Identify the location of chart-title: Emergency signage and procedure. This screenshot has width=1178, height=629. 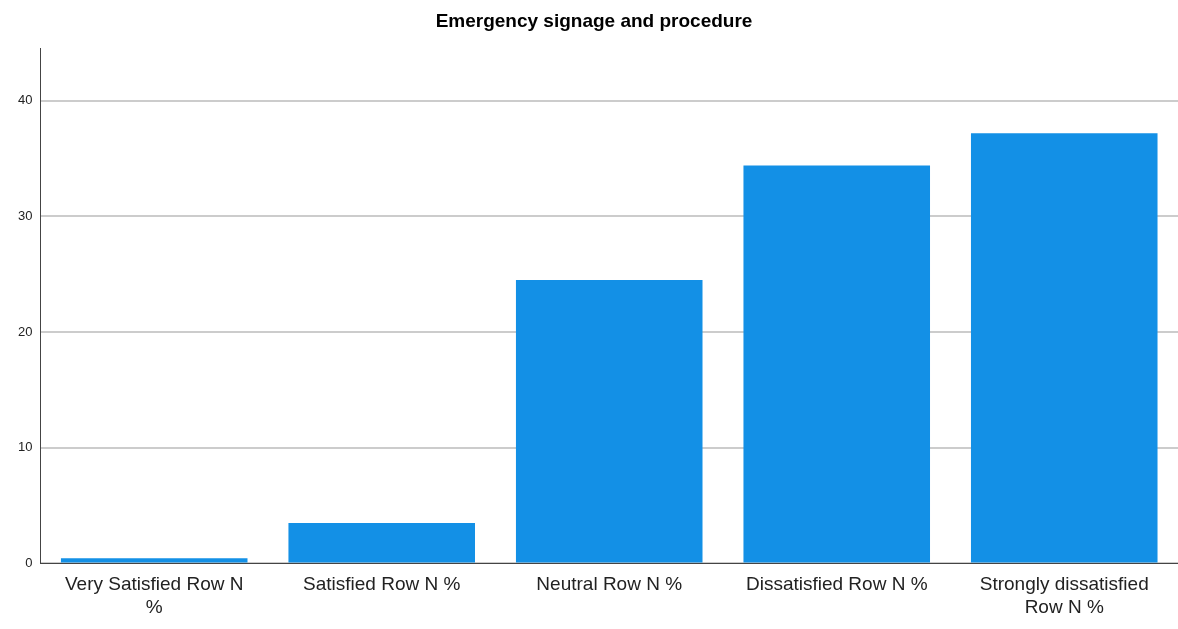
(594, 20).